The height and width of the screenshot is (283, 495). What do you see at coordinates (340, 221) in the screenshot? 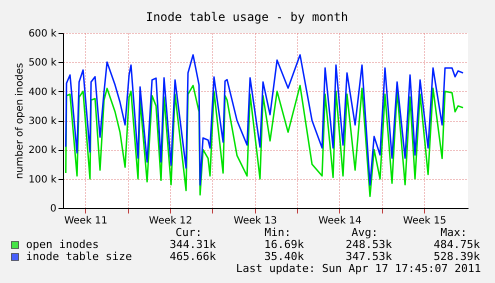
I see `x-tick-label: Week 14` at bounding box center [340, 221].